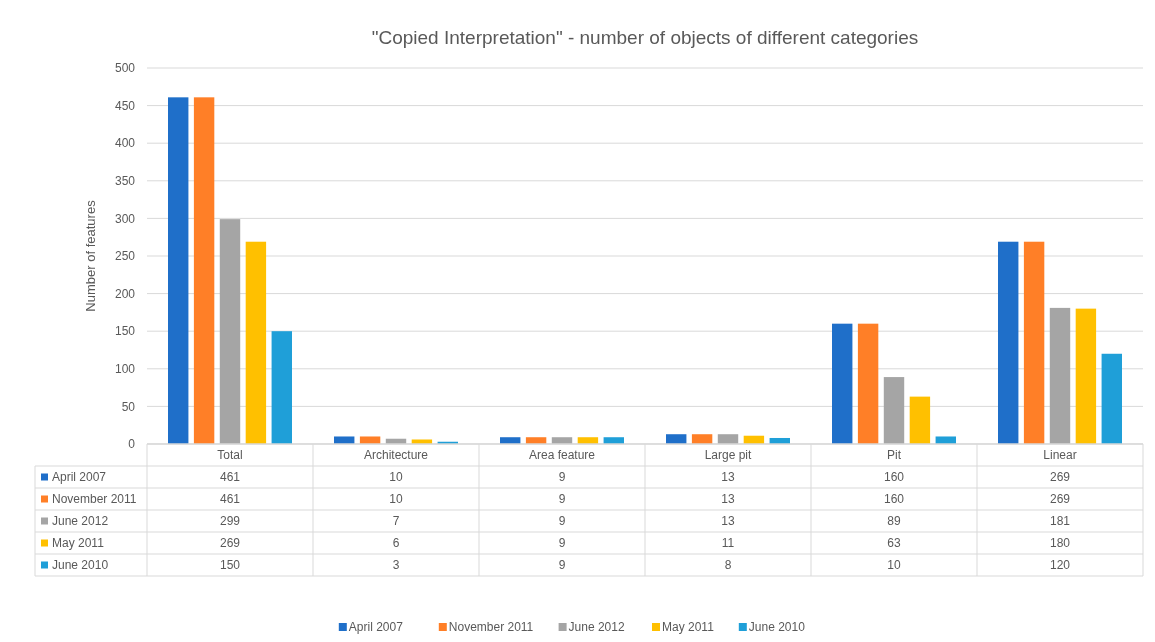  What do you see at coordinates (78, 543) in the screenshot?
I see `legend-label: May 2011` at bounding box center [78, 543].